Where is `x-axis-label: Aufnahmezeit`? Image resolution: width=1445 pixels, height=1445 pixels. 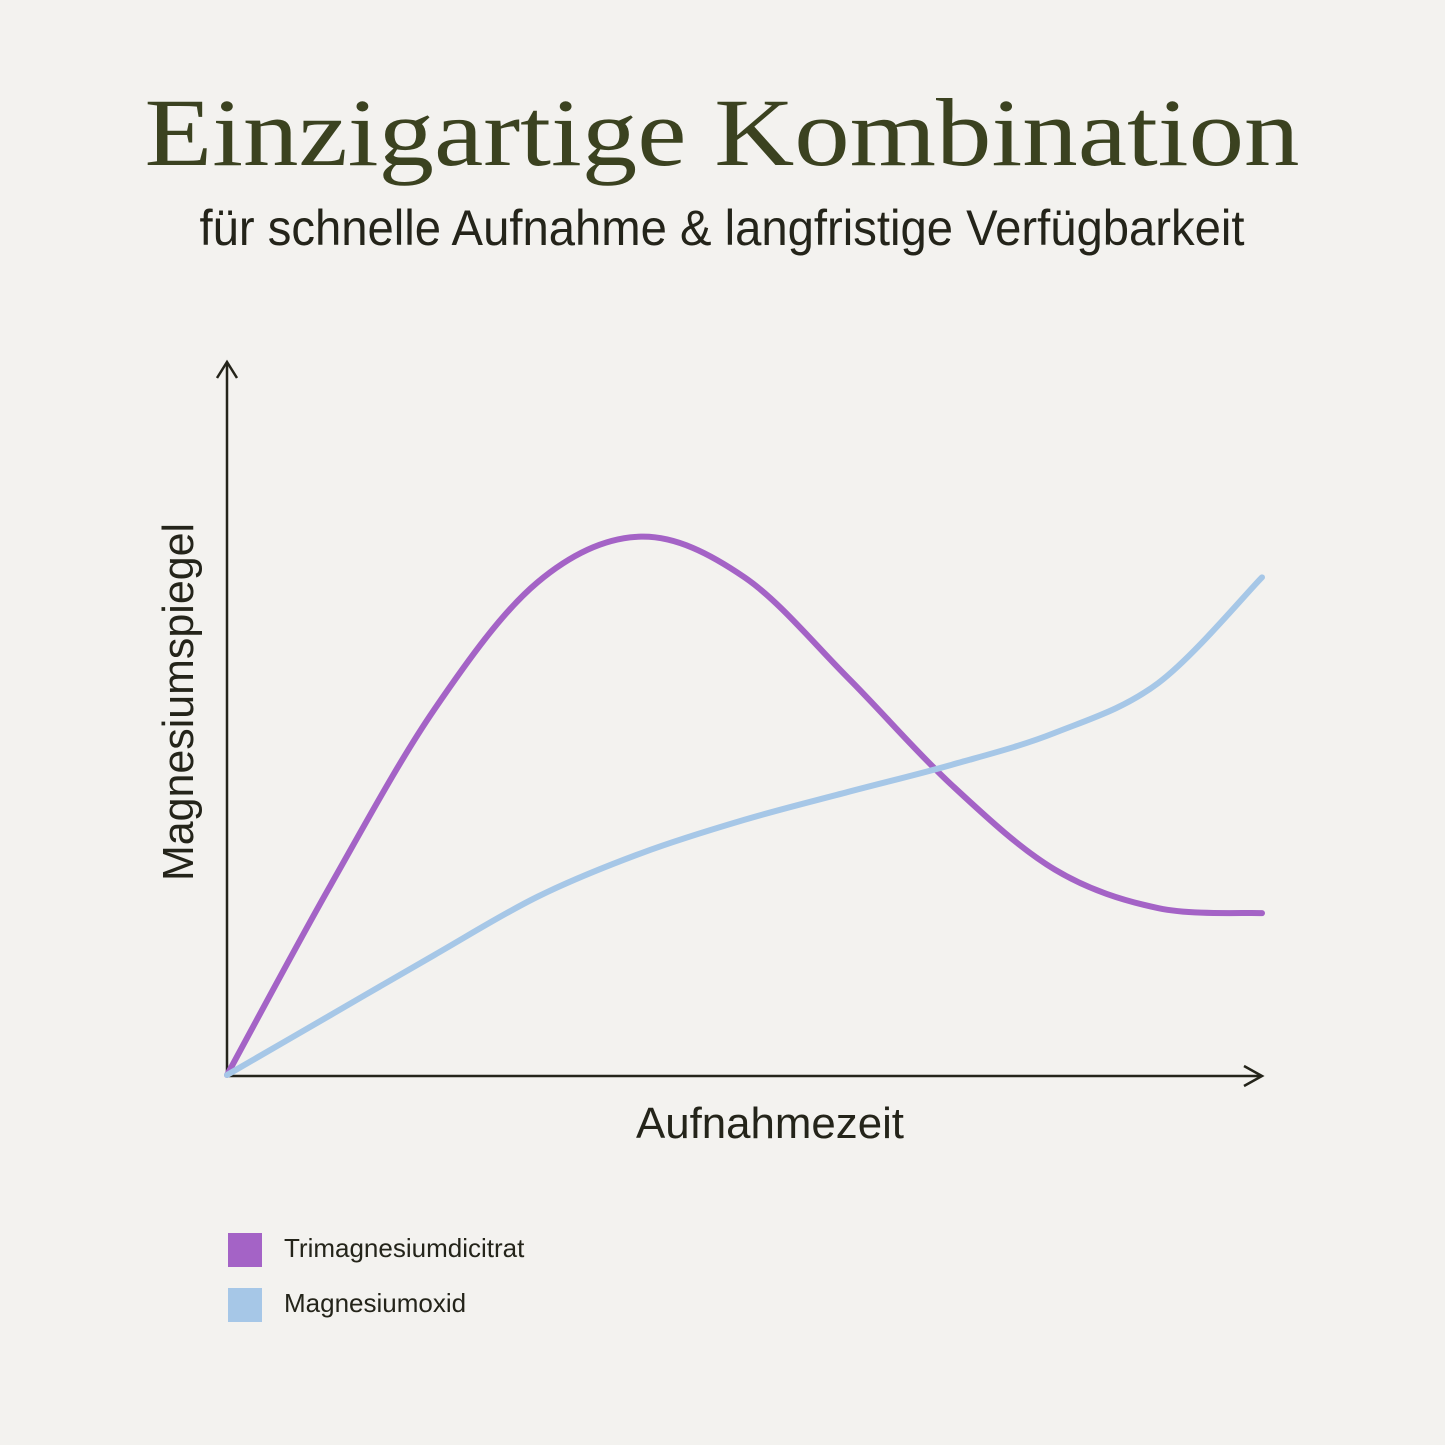 x-axis-label: Aufnahmezeit is located at coordinates (770, 1123).